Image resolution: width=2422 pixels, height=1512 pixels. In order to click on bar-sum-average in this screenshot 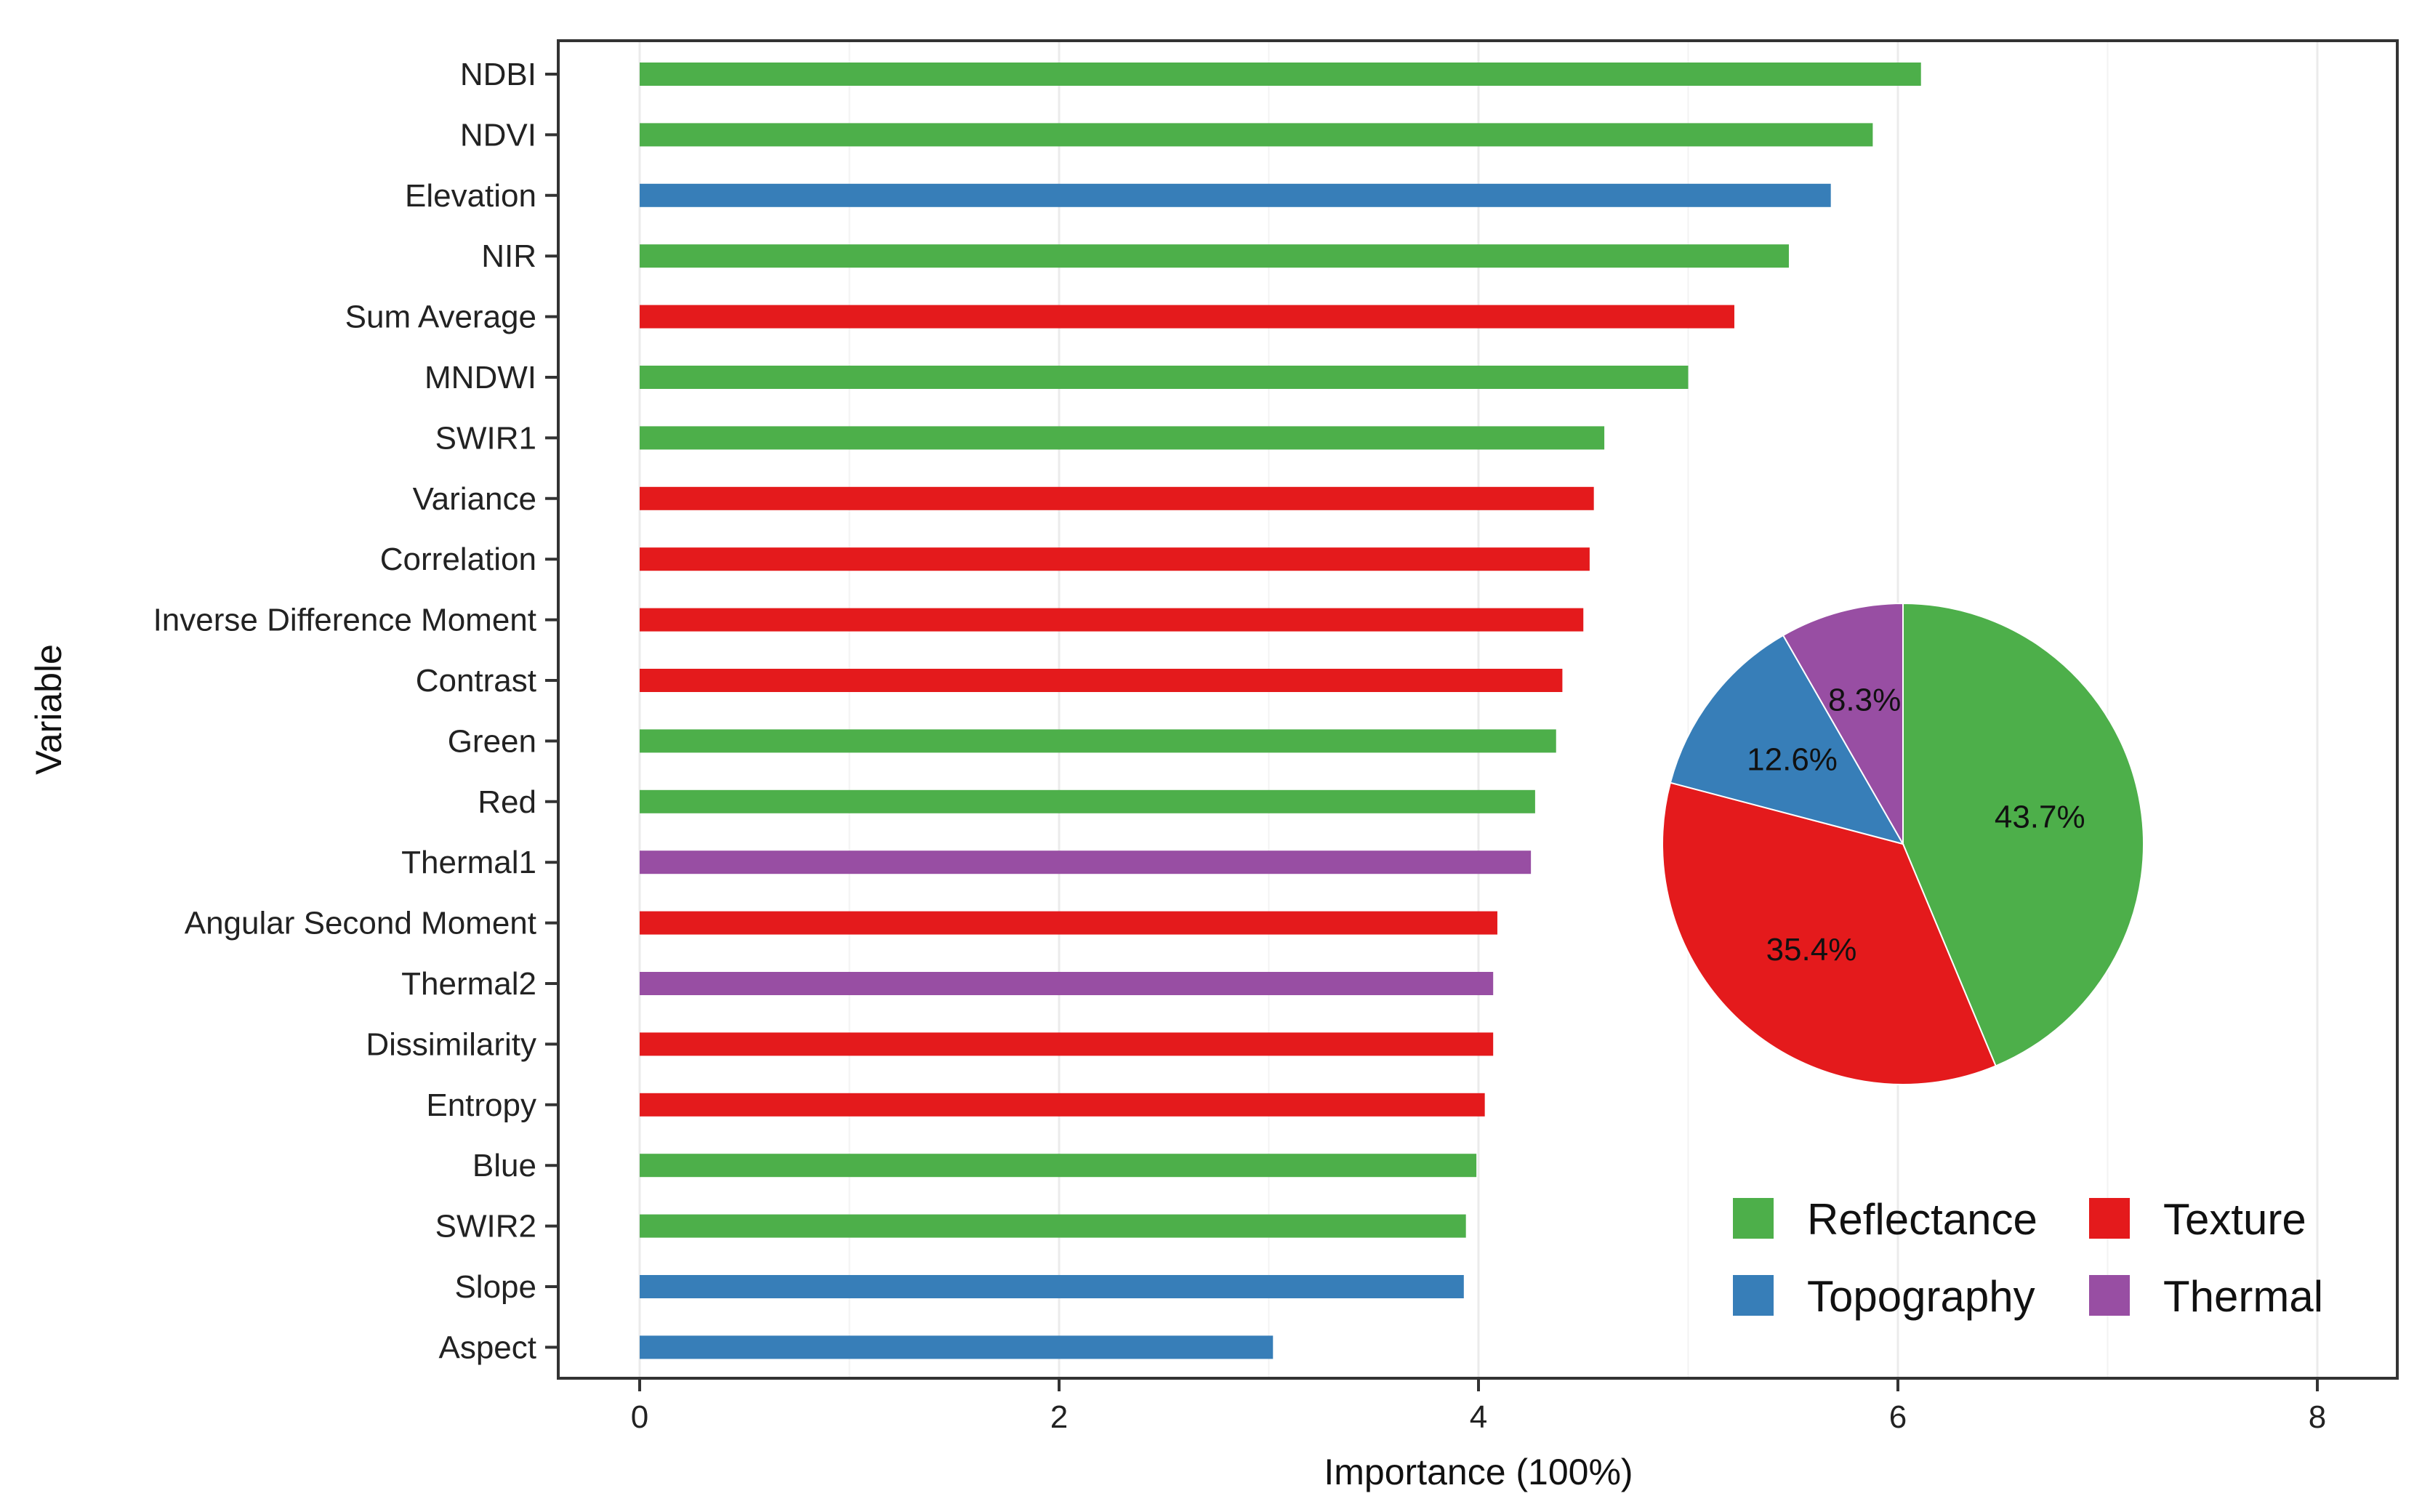, I will do `click(1187, 317)`.